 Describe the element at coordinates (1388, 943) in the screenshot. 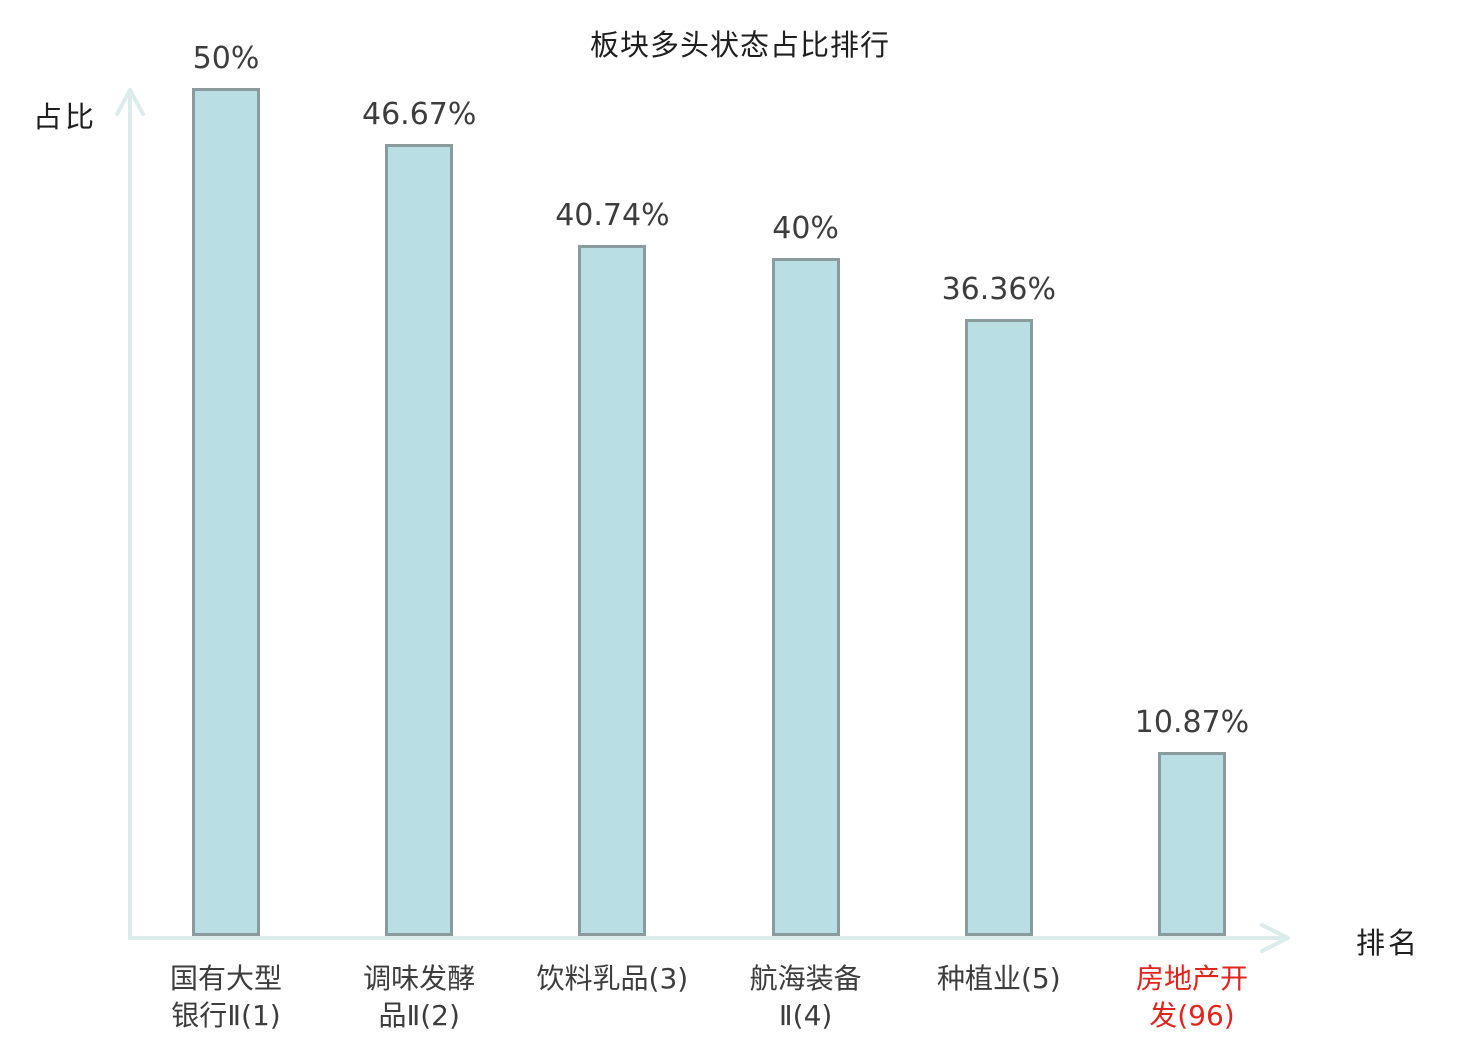

I see `x-axis-label: 排名` at that location.